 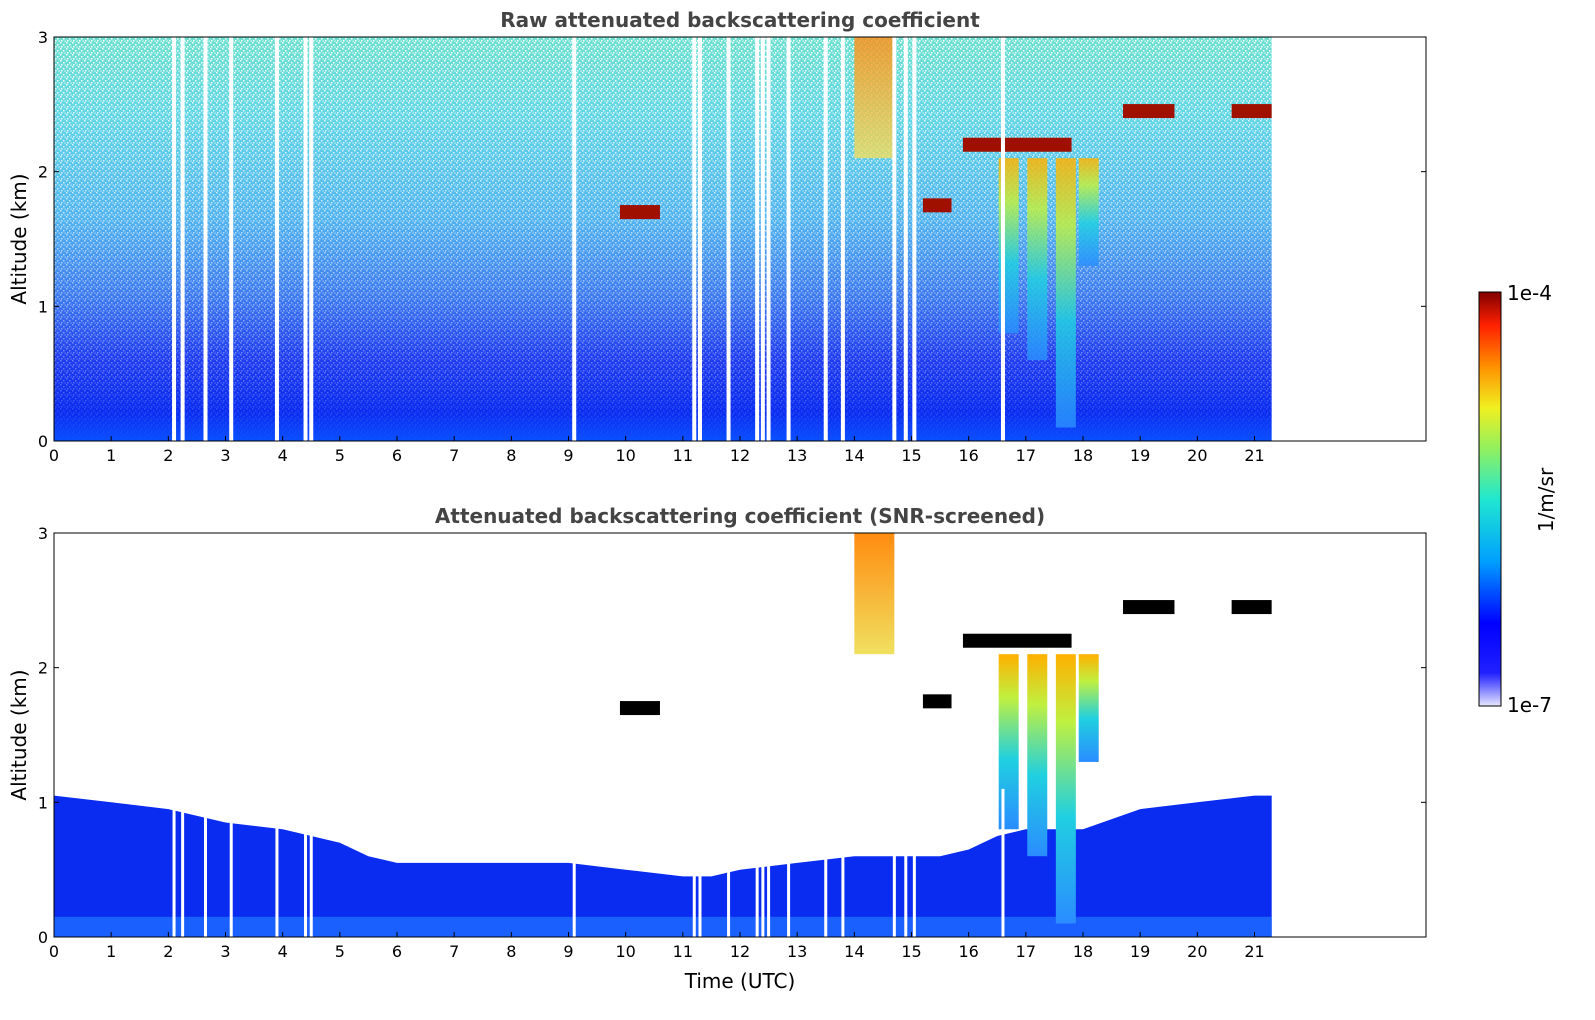 I want to click on x-tick-label: 9, so click(x=568, y=951).